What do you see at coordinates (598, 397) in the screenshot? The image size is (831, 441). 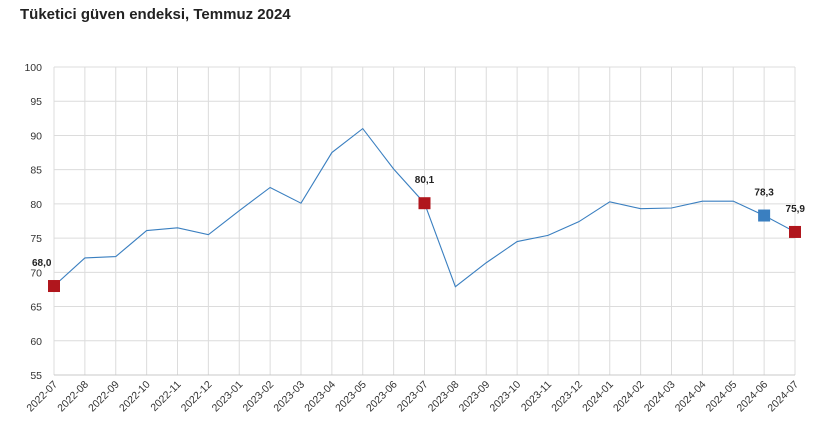 I see `x-tick-label: 2024-01` at bounding box center [598, 397].